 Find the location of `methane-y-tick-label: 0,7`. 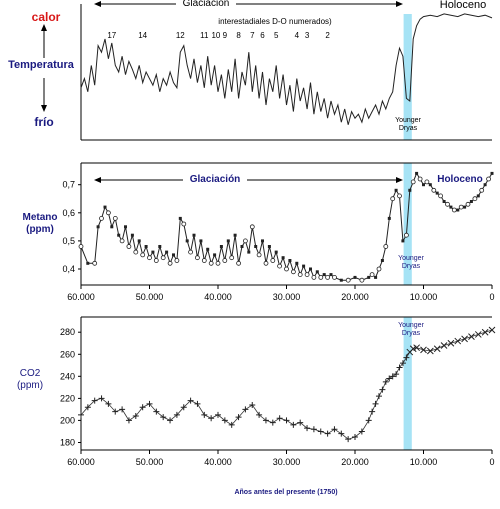

methane-y-tick-label: 0,7 is located at coordinates (68, 185).